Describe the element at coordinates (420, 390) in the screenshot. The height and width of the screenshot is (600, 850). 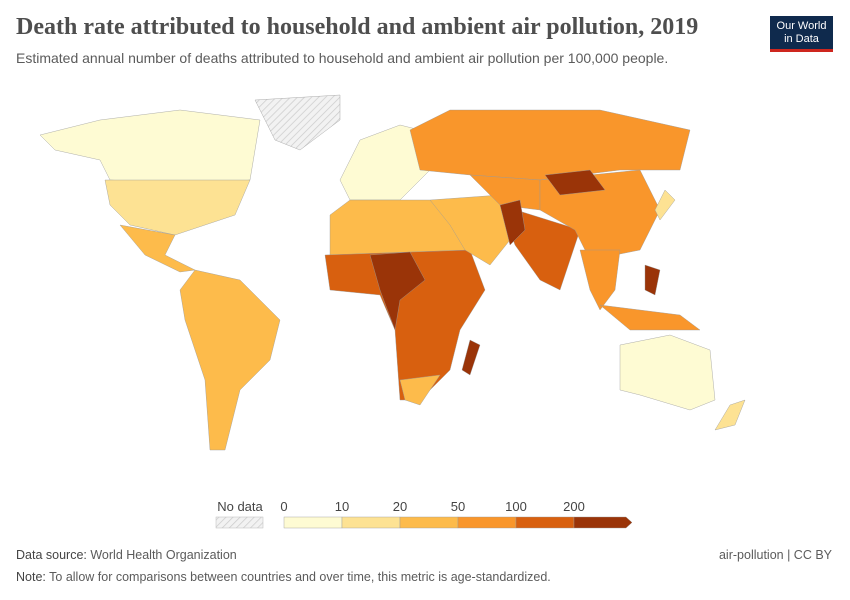
I see `map-region-southern-africa` at that location.